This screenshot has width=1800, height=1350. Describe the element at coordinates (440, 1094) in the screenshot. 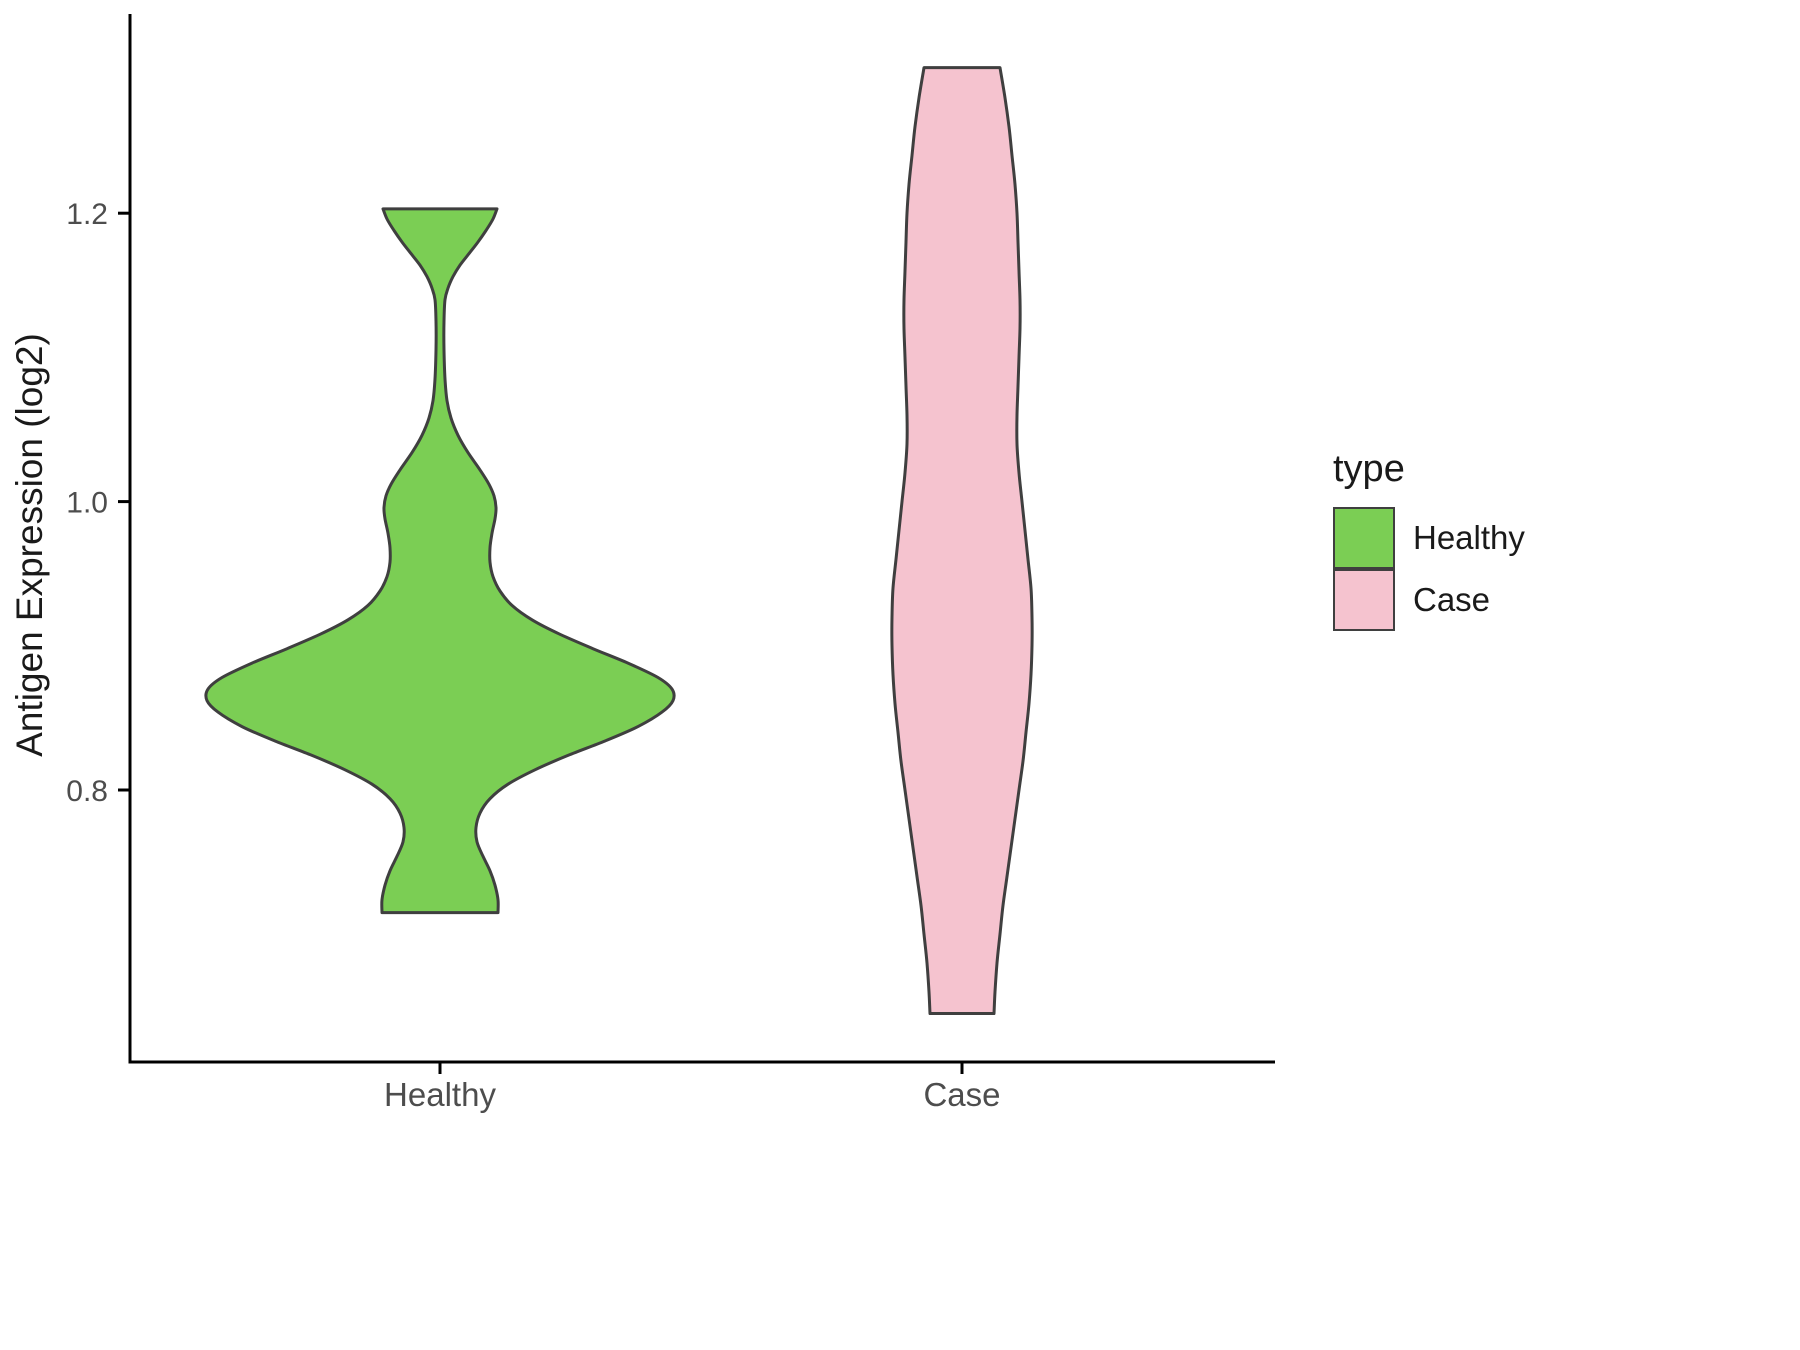

I see `x-category-label: Healthy` at that location.